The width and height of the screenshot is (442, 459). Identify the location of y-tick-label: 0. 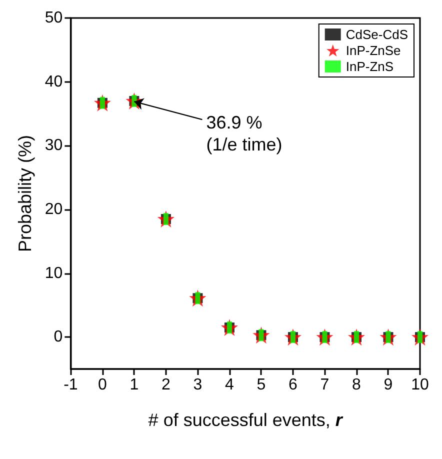
(58, 337).